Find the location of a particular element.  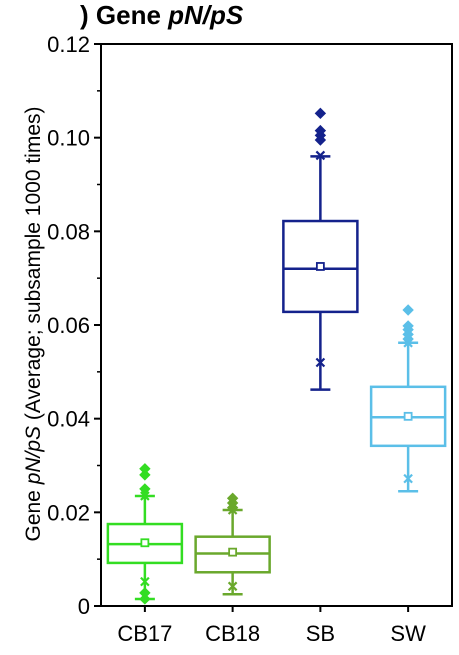

chart-title-italic: pN/pS is located at coordinates (206, 15).